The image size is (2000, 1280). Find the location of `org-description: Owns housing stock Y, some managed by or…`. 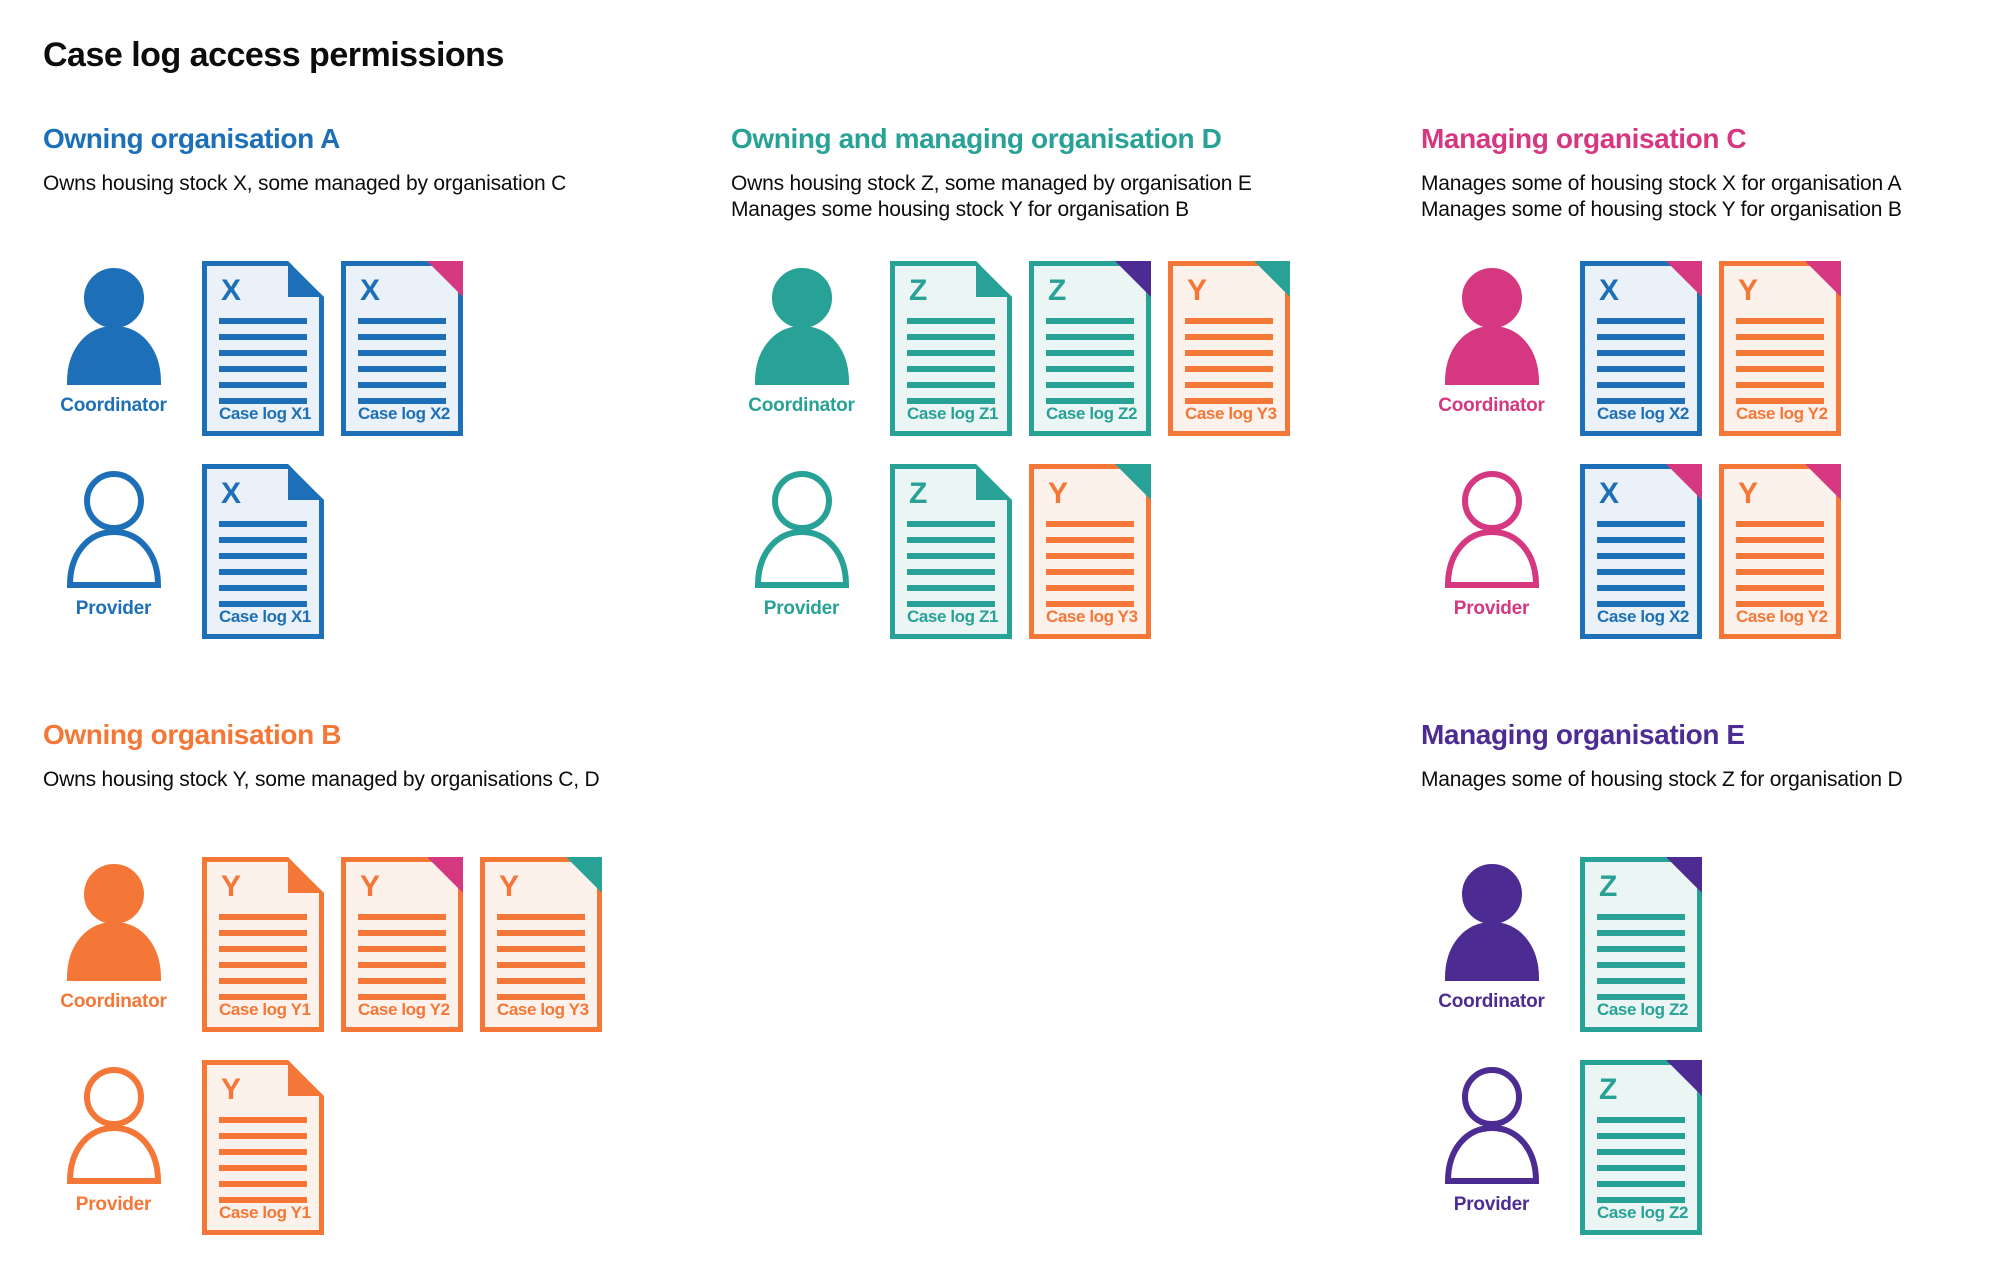

org-description: Owns housing stock Y, some managed by or… is located at coordinates (387, 805).